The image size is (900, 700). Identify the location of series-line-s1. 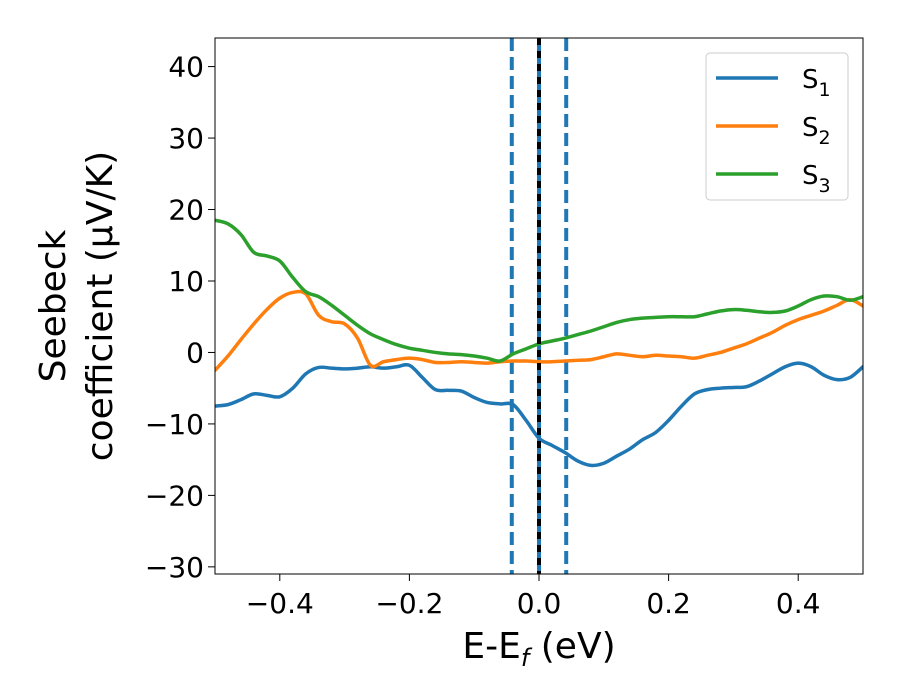
(539, 414).